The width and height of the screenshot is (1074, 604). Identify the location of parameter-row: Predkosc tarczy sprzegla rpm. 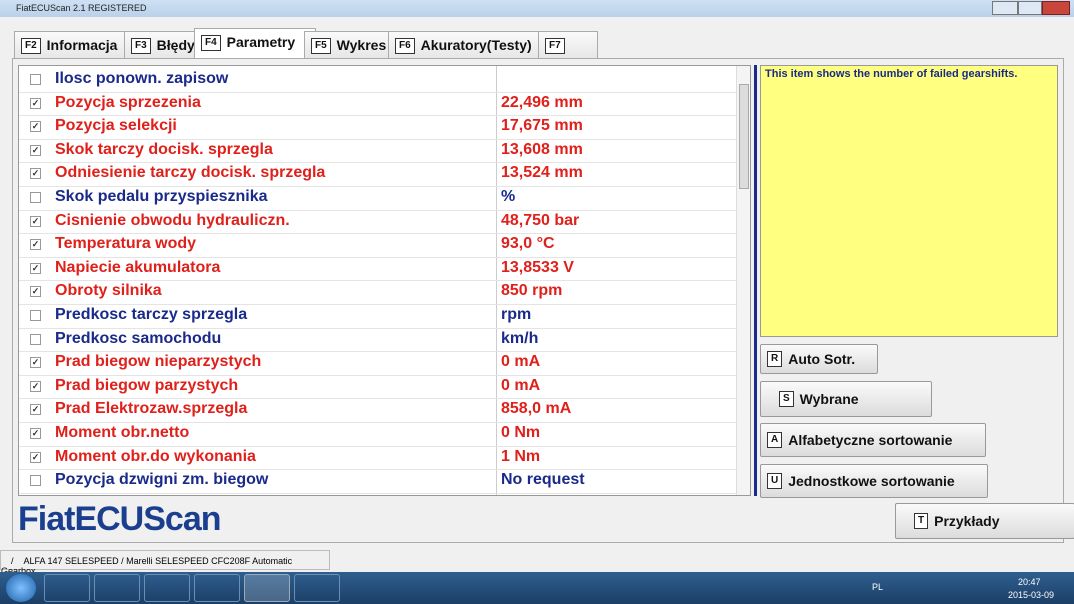
(378, 316).